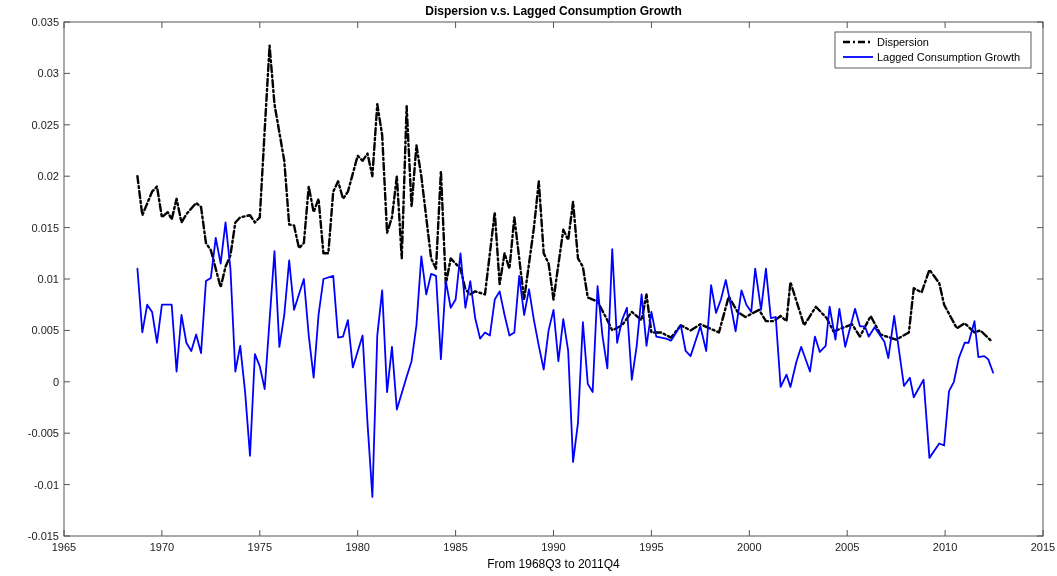  What do you see at coordinates (949, 57) in the screenshot?
I see `legend-label: Lagged Consumption Growth` at bounding box center [949, 57].